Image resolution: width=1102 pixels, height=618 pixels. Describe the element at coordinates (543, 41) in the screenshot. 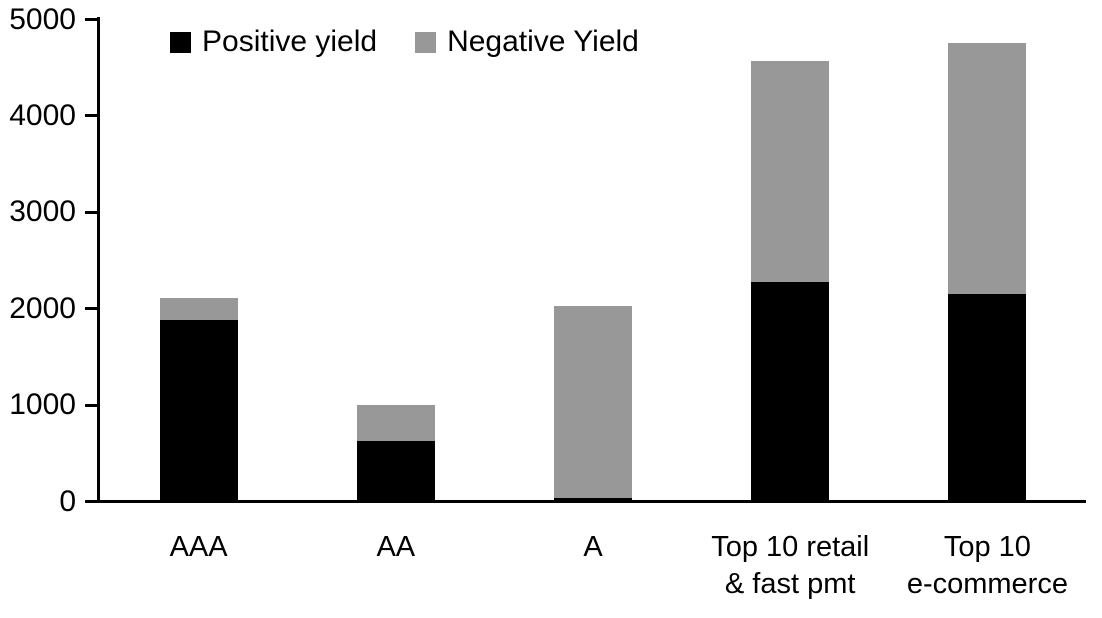

I see `legend-label: Negative Yield` at that location.